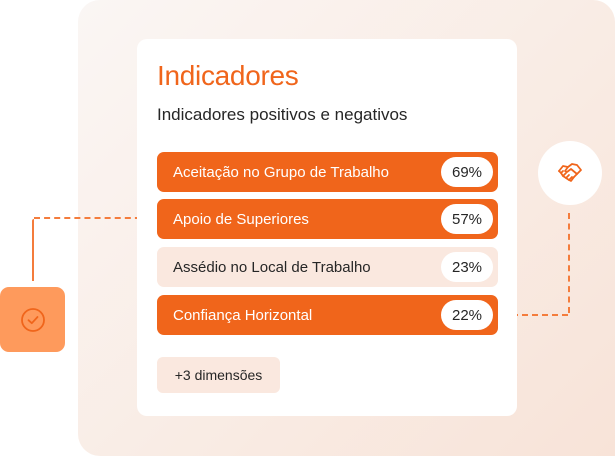 This screenshot has height=456, width=615. I want to click on indicator-label: Confiança Horizontal, so click(243, 315).